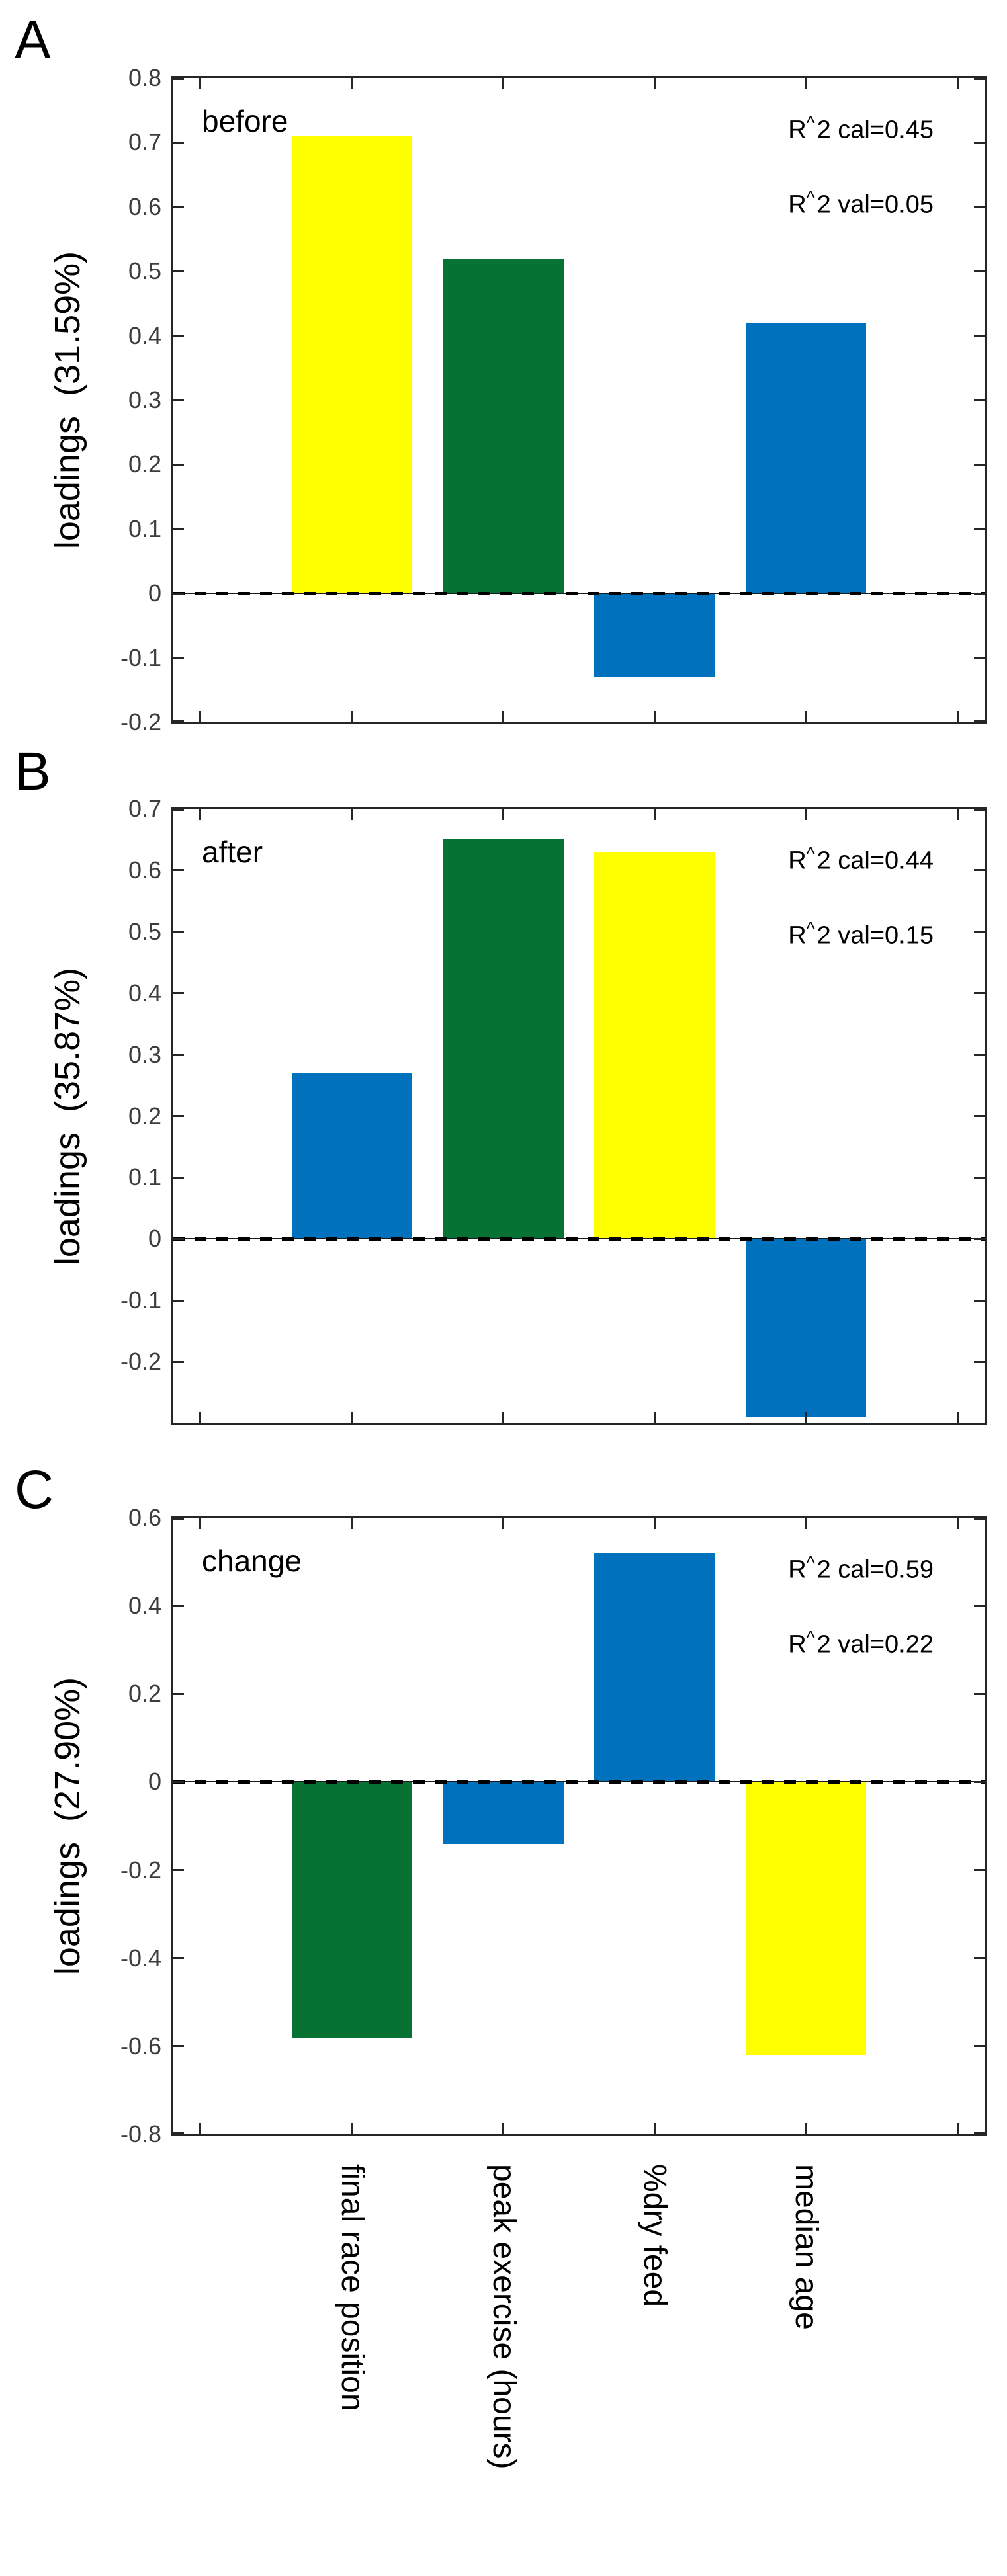  Describe the element at coordinates (245, 121) in the screenshot. I see `panel-title-before: before` at that location.